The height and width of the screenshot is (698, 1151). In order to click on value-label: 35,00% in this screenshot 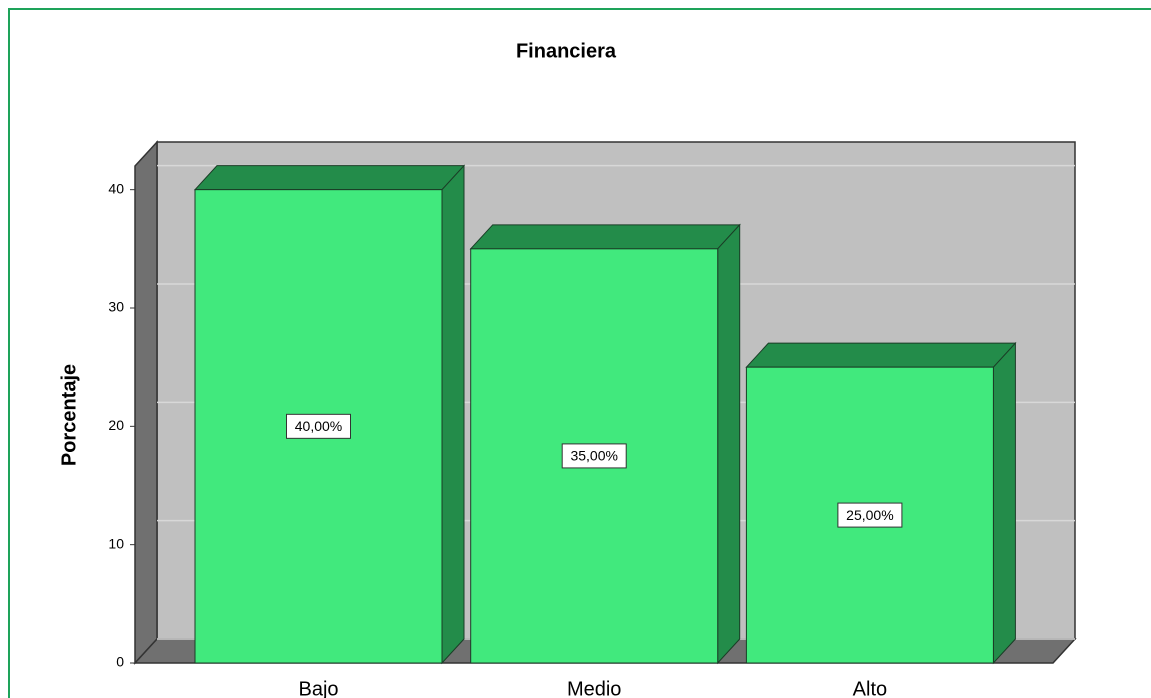, I will do `click(593, 456)`.